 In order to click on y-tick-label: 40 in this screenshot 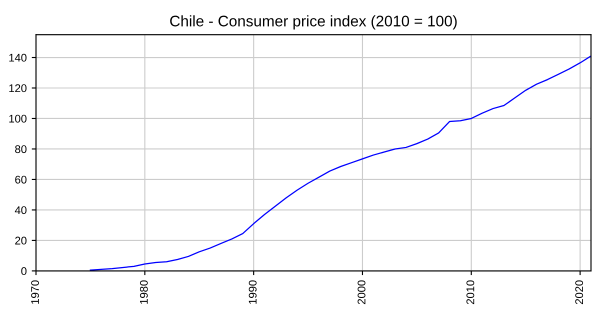, I will do `click(20, 210)`.